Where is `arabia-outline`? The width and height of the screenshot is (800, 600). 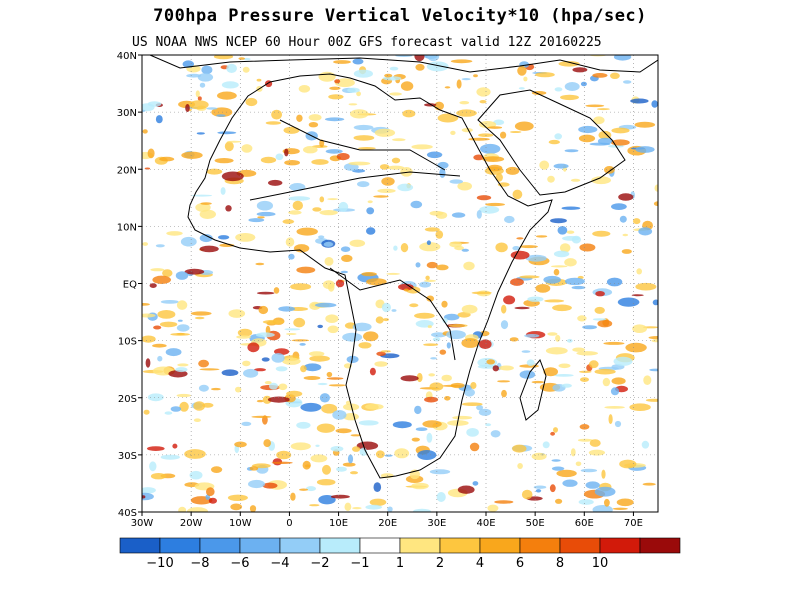
arabia-outline is located at coordinates (551, 142).